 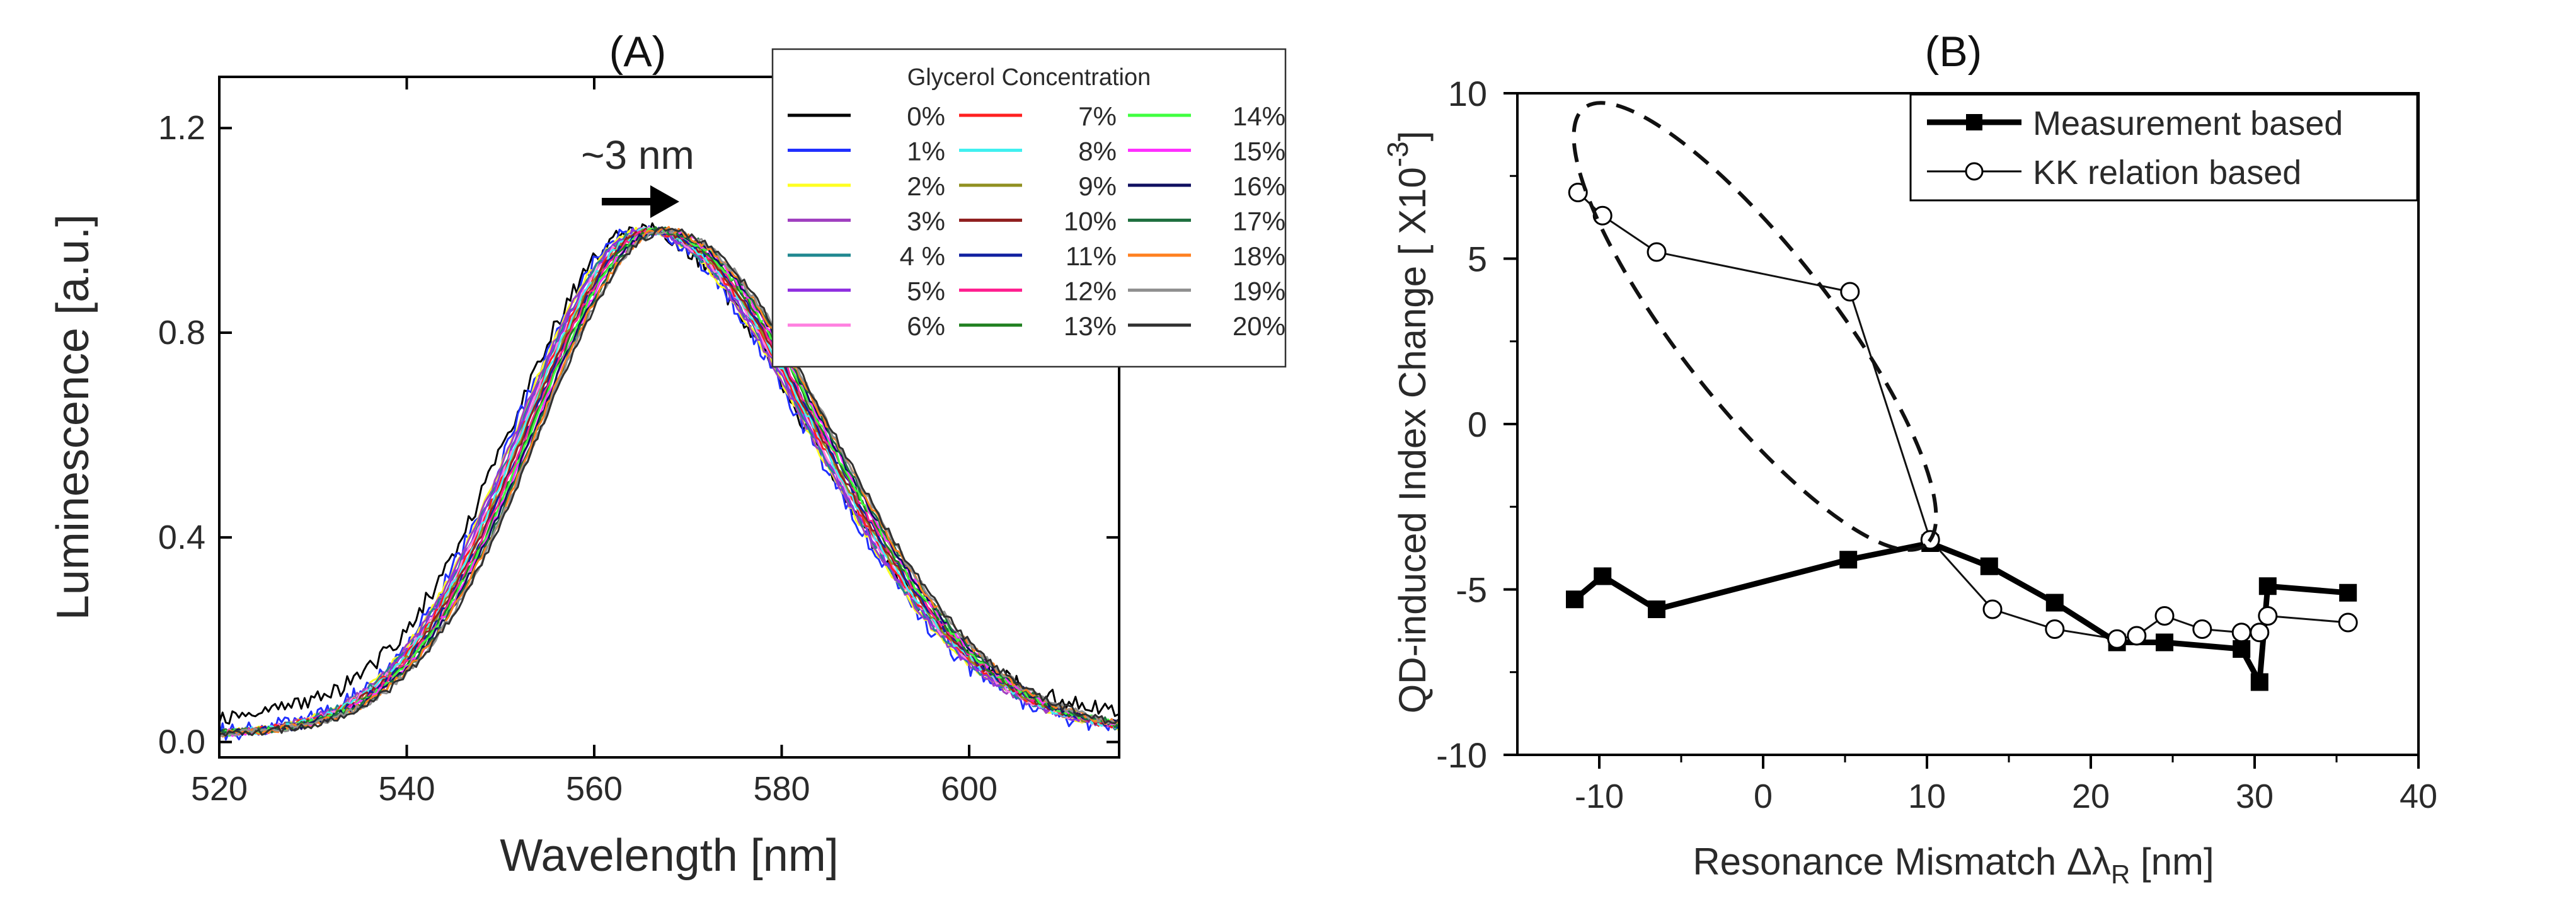 What do you see at coordinates (638, 52) in the screenshot?
I see `panel-a-label: (A)` at bounding box center [638, 52].